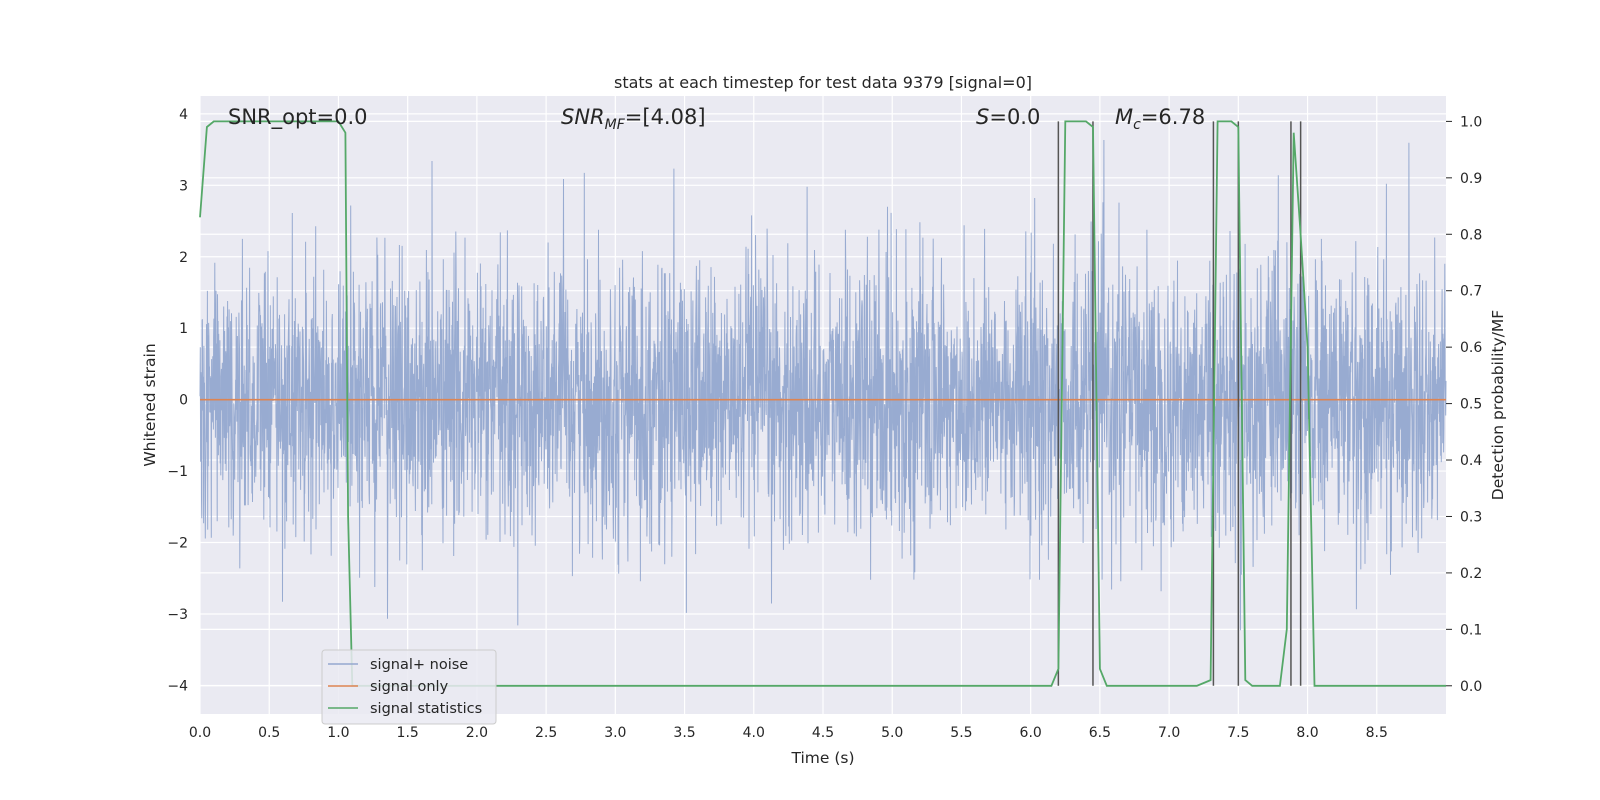 The width and height of the screenshot is (1600, 800). Describe the element at coordinates (177, 401) in the screenshot. I see `y-axis-ticks: 4 3 2 1 0 −1 −2 −3 −4` at that location.